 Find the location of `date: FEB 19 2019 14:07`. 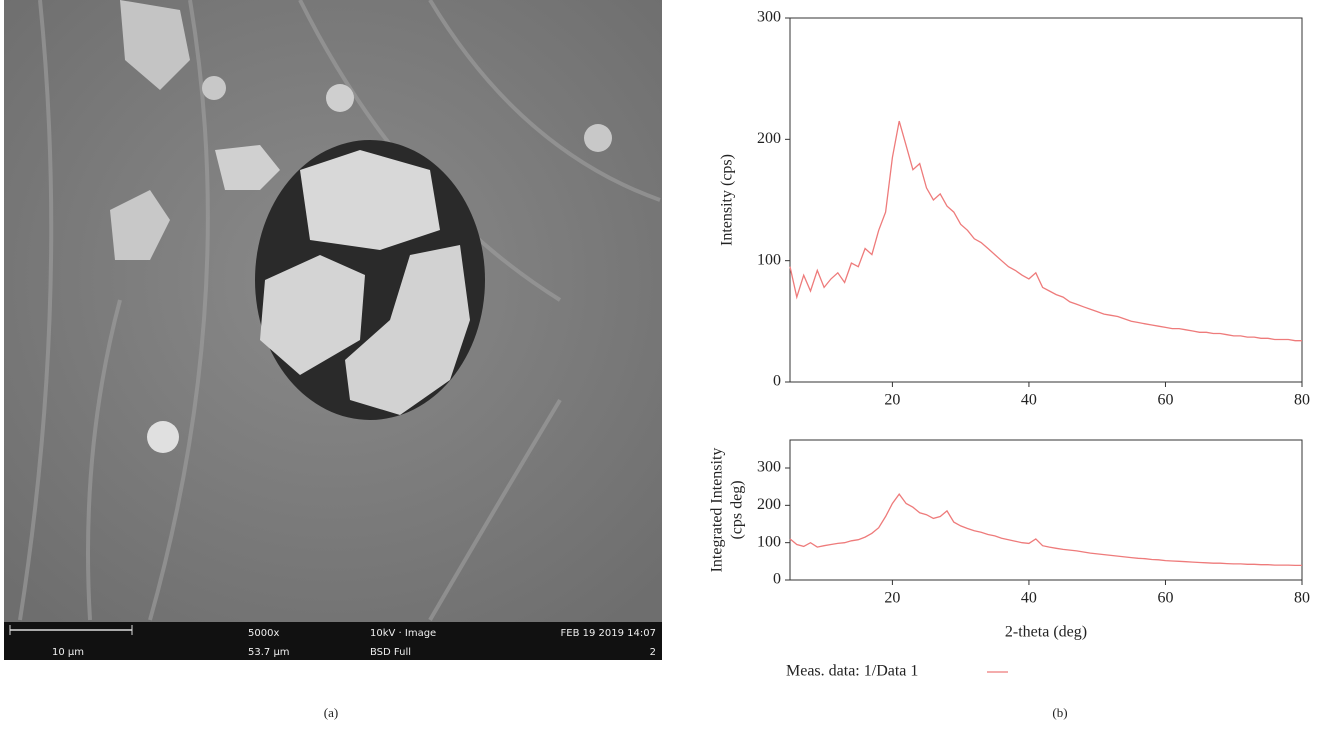

date: FEB 19 2019 14:07 is located at coordinates (608, 633).